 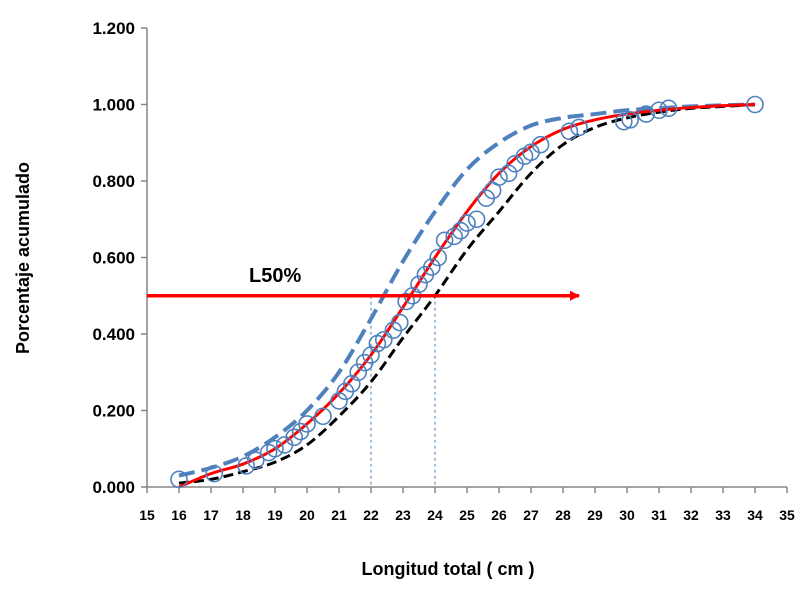 I want to click on x-tick-label: 17, so click(x=211, y=515).